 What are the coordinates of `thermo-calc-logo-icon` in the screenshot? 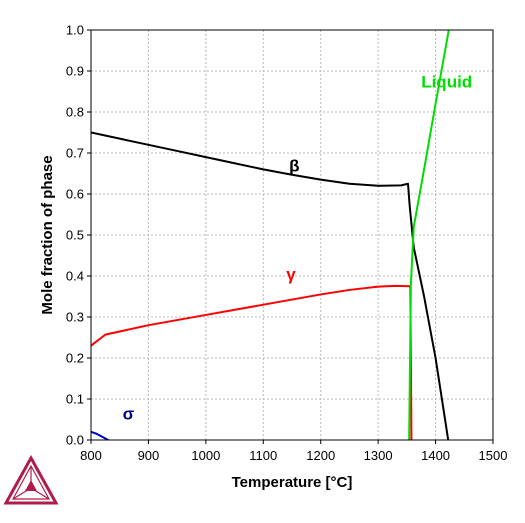 It's located at (31, 479).